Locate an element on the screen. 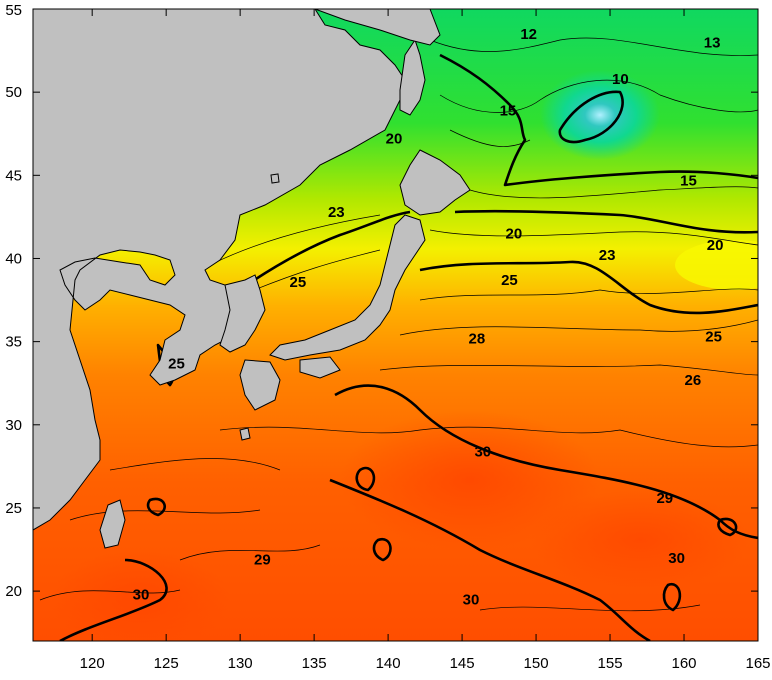 This screenshot has width=772, height=680. contour-label: 13 is located at coordinates (712, 42).